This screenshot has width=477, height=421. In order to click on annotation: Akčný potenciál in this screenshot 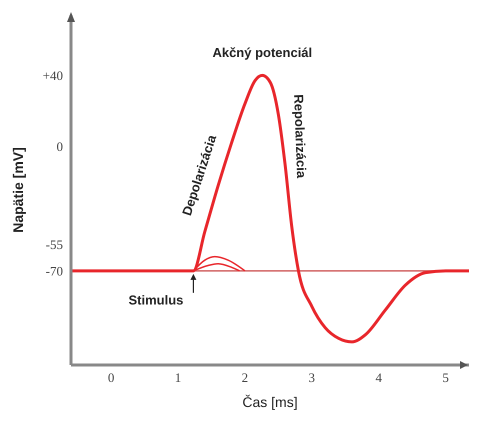, I will do `click(262, 52)`.